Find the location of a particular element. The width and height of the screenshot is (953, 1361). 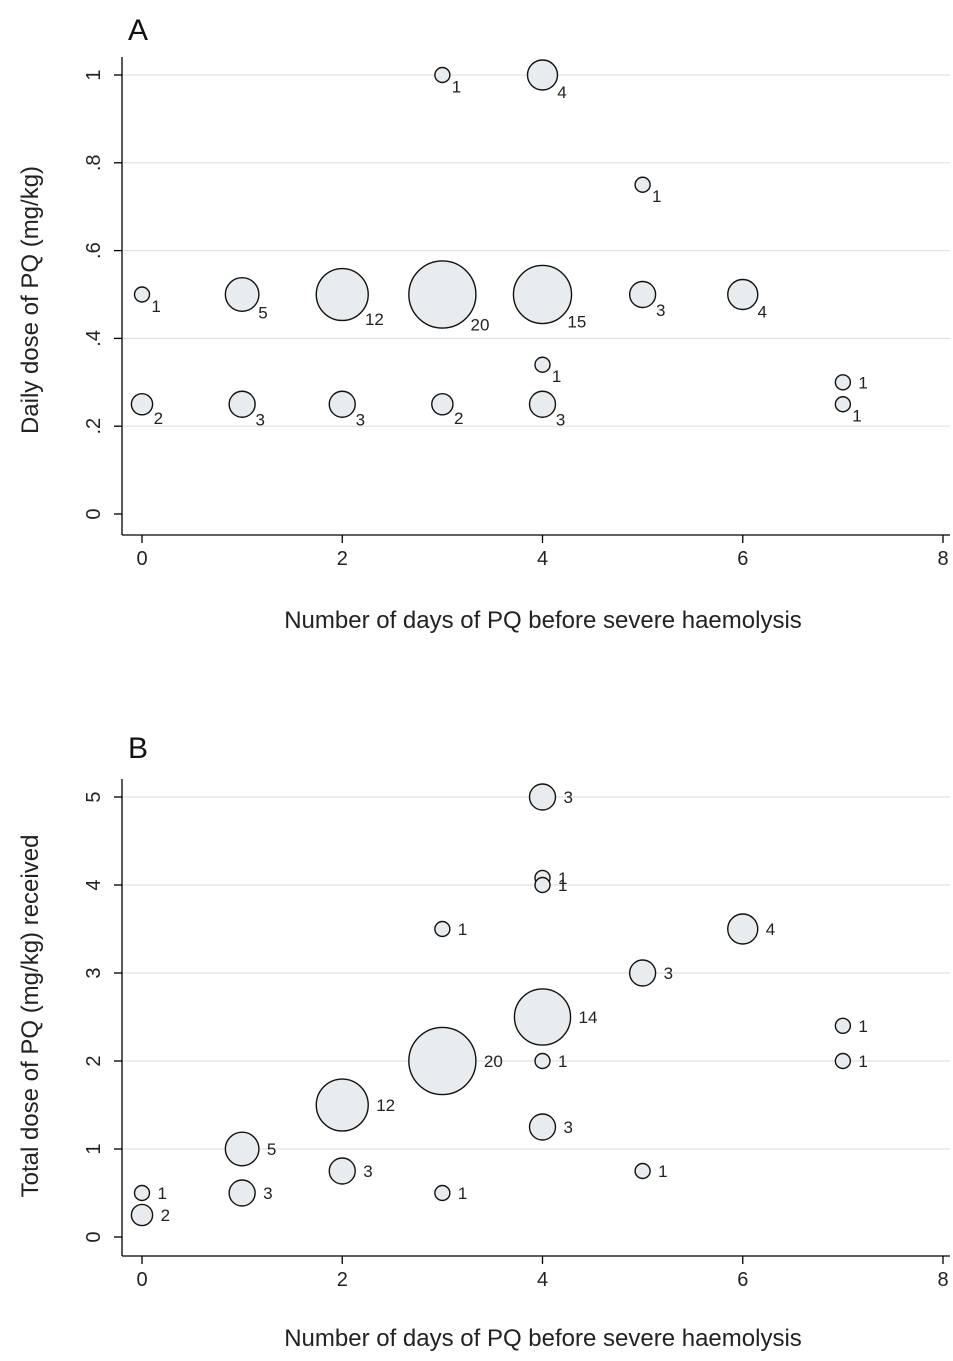

panel-a-y-axis-label: Daily dose of PQ (mg/kg) is located at coordinates (30, 300).